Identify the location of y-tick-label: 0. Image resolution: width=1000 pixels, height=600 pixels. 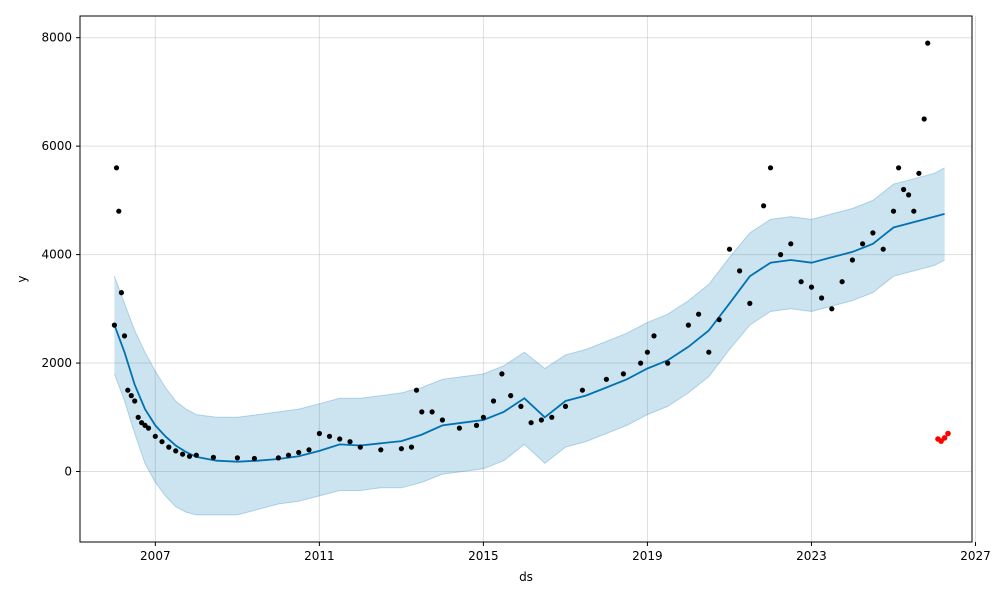
(68, 472).